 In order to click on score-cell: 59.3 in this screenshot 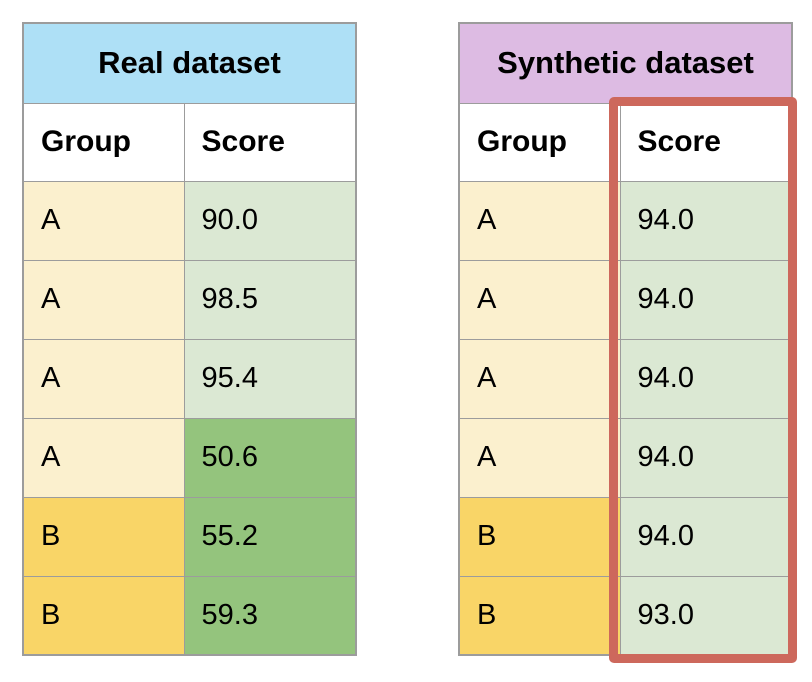, I will do `click(270, 615)`.